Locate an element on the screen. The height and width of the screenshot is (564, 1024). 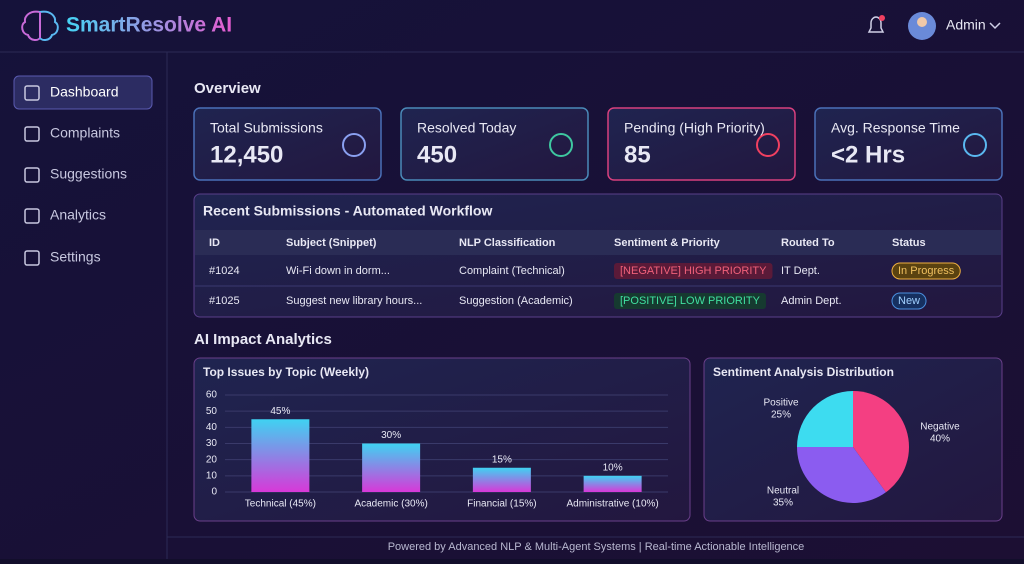
value-label: 30% is located at coordinates (391, 435).